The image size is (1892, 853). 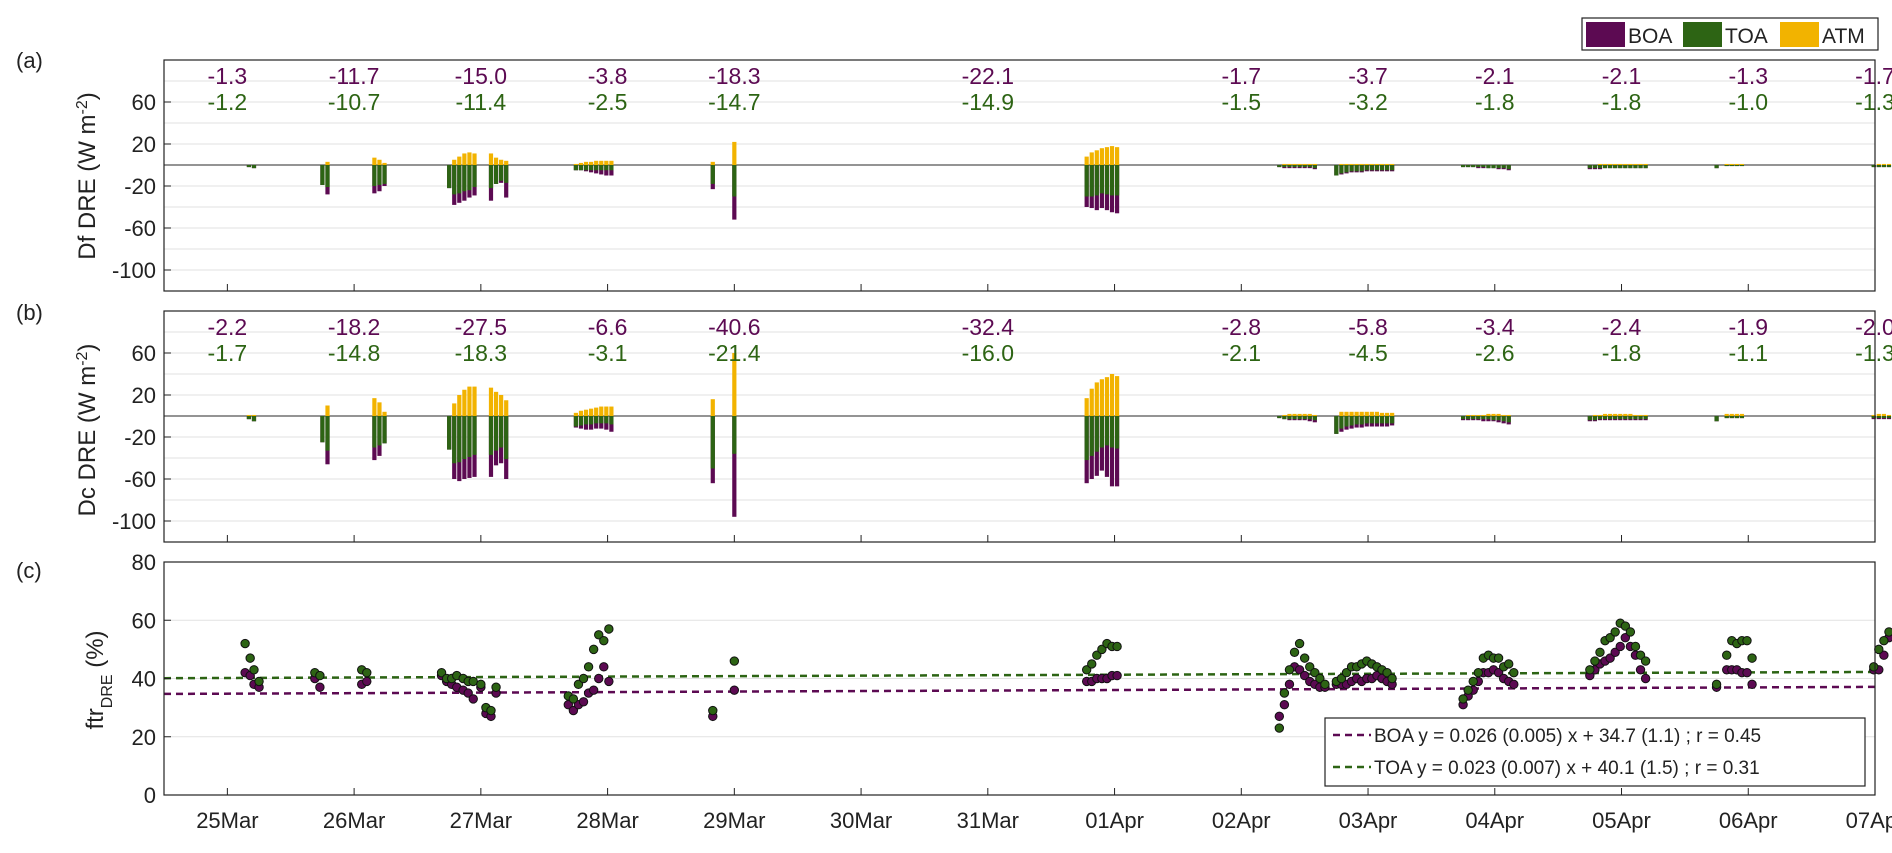 What do you see at coordinates (134, 270) in the screenshot?
I see `y-tick-label: -100` at bounding box center [134, 270].